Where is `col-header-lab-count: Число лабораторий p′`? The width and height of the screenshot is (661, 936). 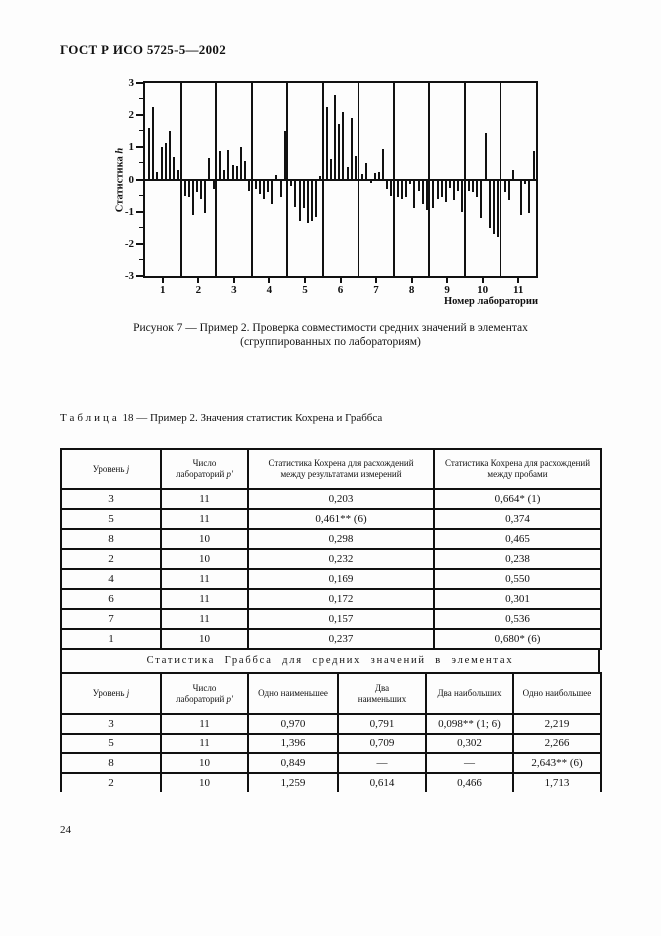
col-header-lab-count: Число лабораторий p′ is located at coordinates (204, 469).